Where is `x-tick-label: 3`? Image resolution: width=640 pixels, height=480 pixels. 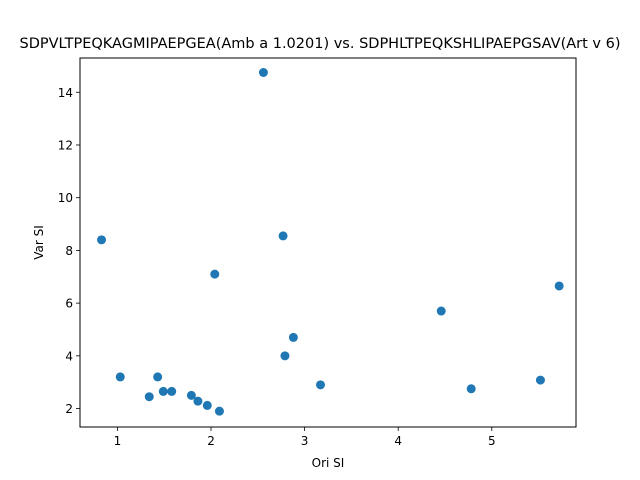
x-tick-label: 3 is located at coordinates (305, 441).